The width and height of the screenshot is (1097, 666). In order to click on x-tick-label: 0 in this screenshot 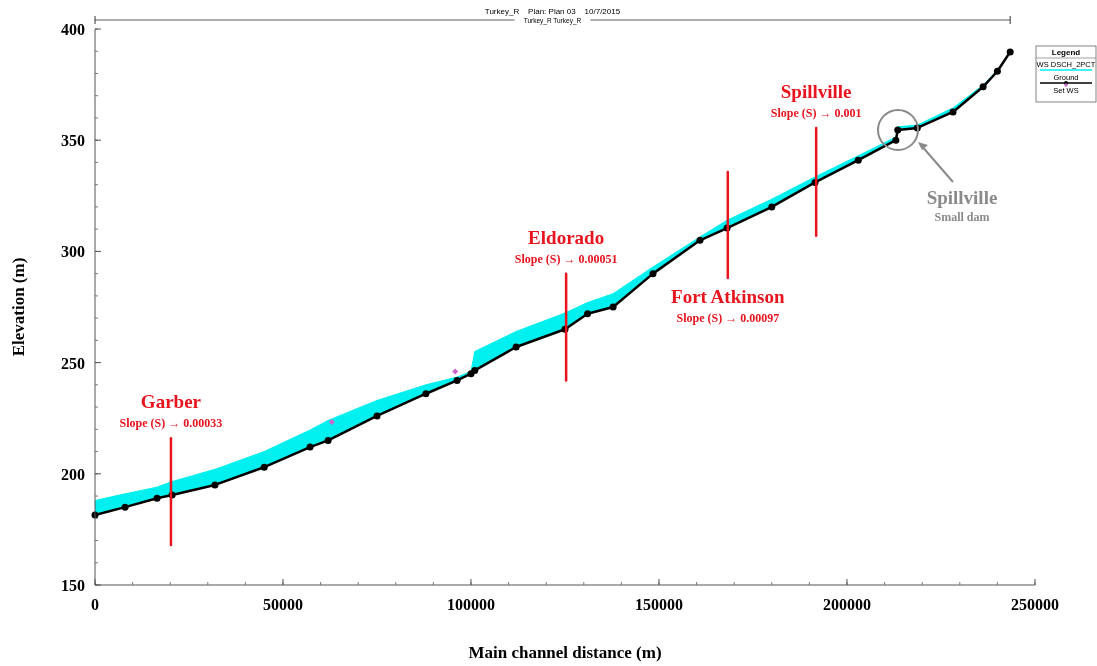, I will do `click(95, 604)`.